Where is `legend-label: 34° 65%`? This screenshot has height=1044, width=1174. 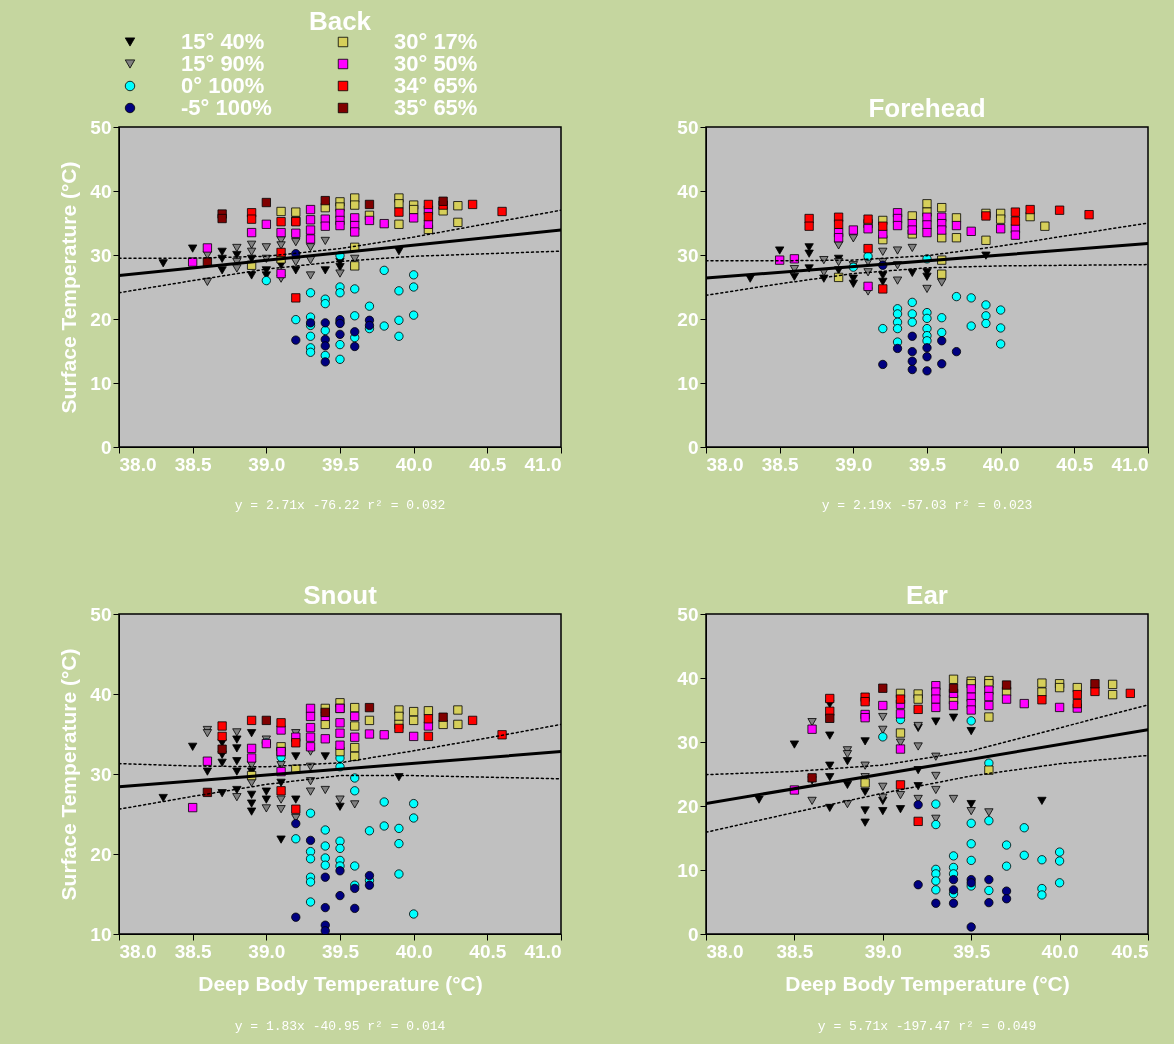
legend-label: 34° 65% is located at coordinates (436, 85).